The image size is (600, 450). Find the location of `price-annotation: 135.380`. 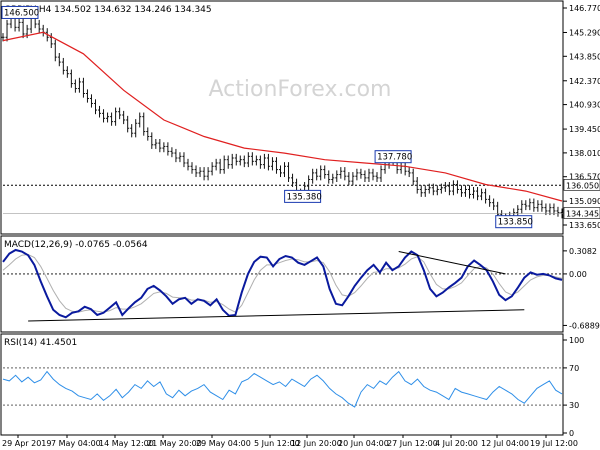

price-annotation: 135.380 is located at coordinates (303, 196).